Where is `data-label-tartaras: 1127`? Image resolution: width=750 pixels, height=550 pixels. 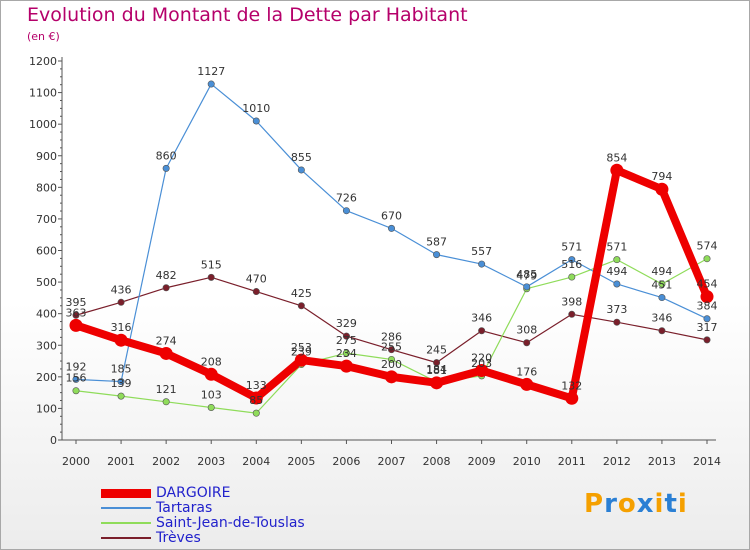 data-label-tartaras: 1127 is located at coordinates (211, 71).